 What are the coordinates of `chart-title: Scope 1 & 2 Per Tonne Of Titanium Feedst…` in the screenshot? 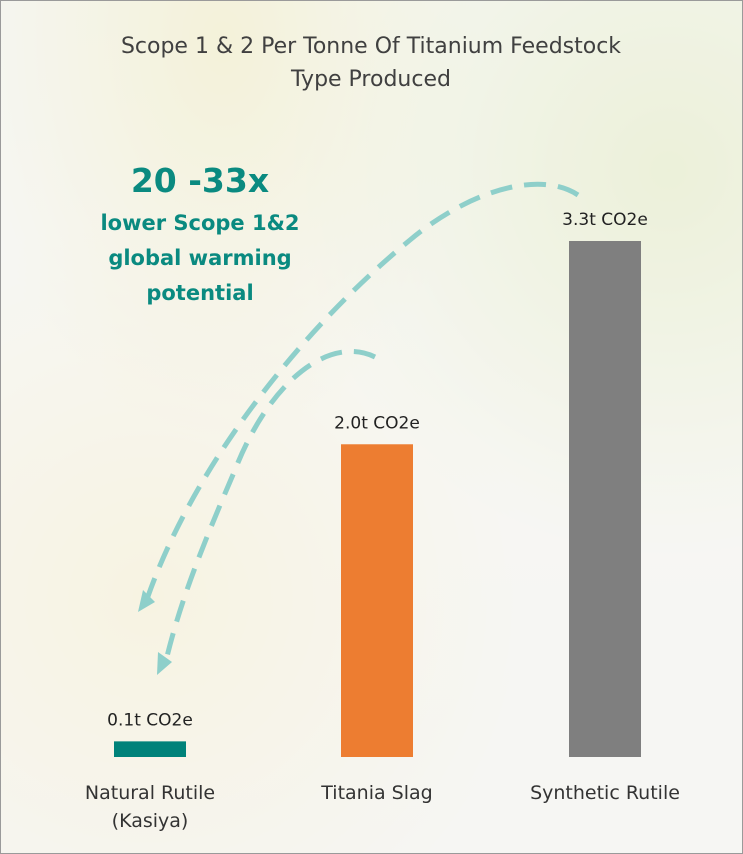 It's located at (371, 63).